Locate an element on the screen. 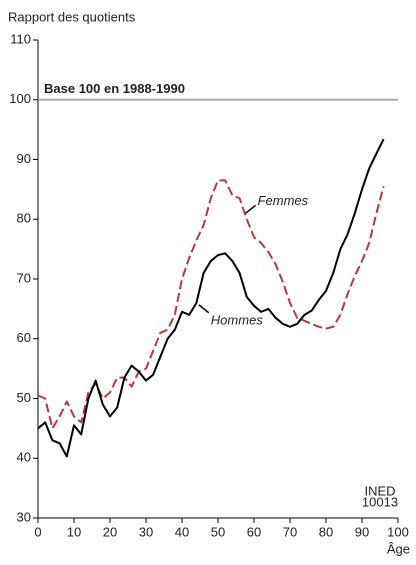 The image size is (416, 565). x-tick-label: 10 is located at coordinates (74, 531).